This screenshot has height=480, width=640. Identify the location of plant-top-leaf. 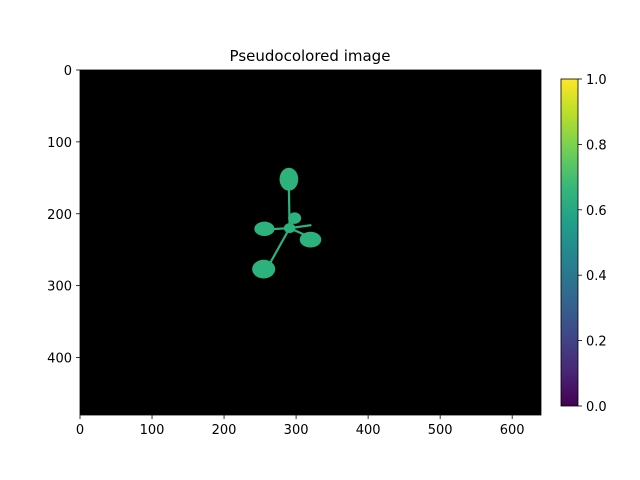
(289, 179).